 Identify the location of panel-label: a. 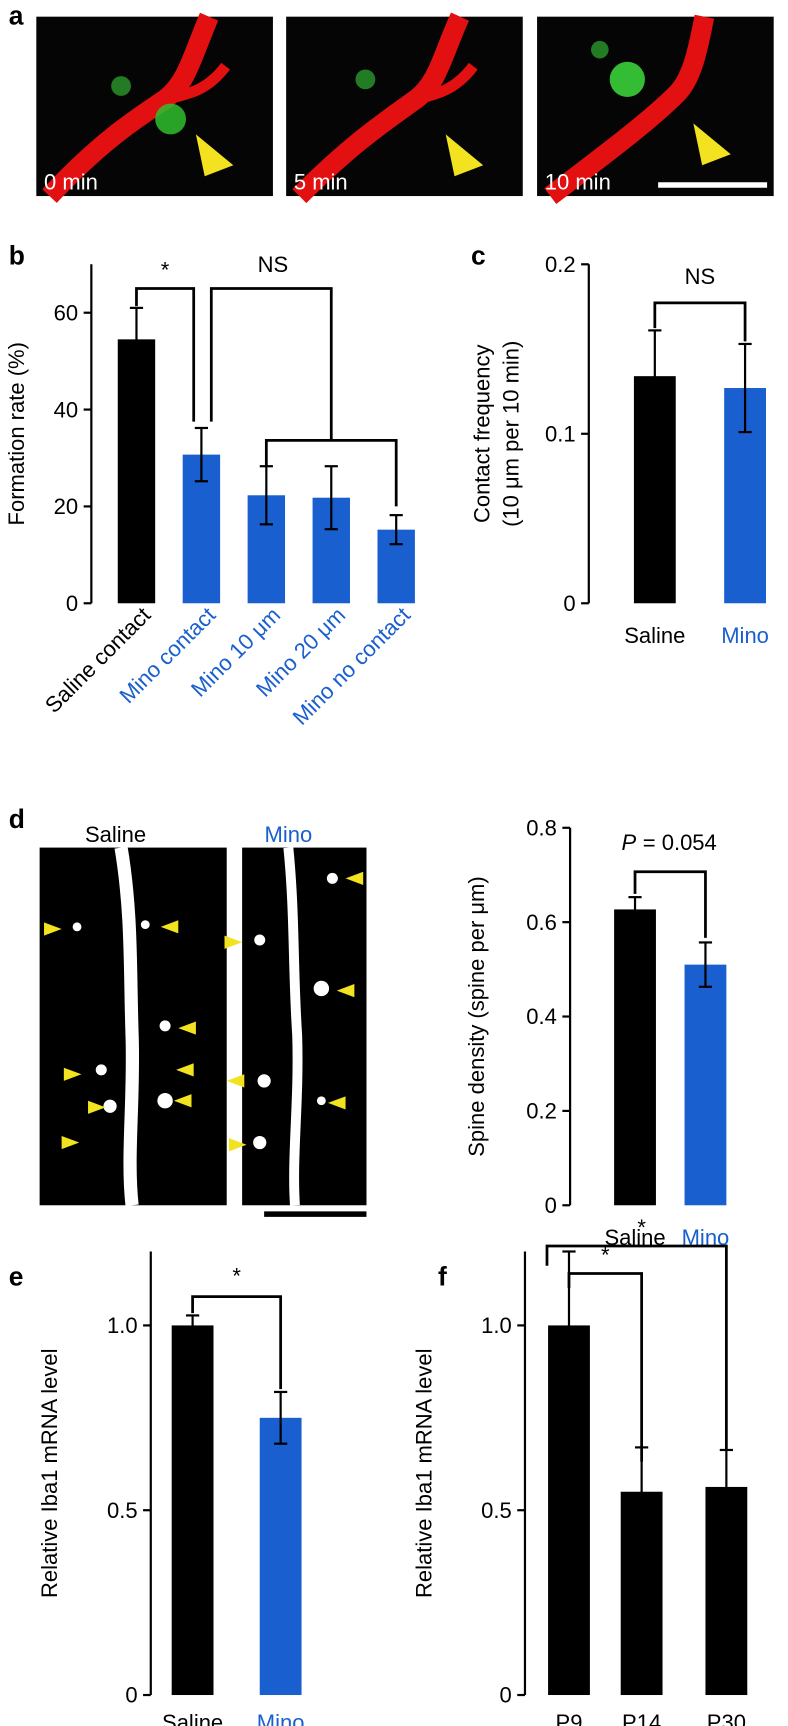
(16, 15).